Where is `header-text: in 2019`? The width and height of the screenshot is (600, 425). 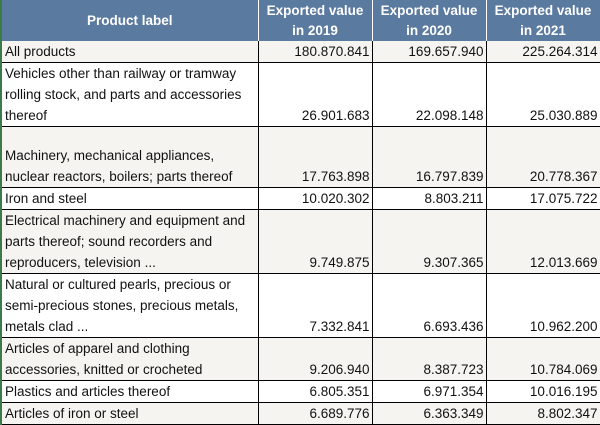 header-text: in 2019 is located at coordinates (315, 30).